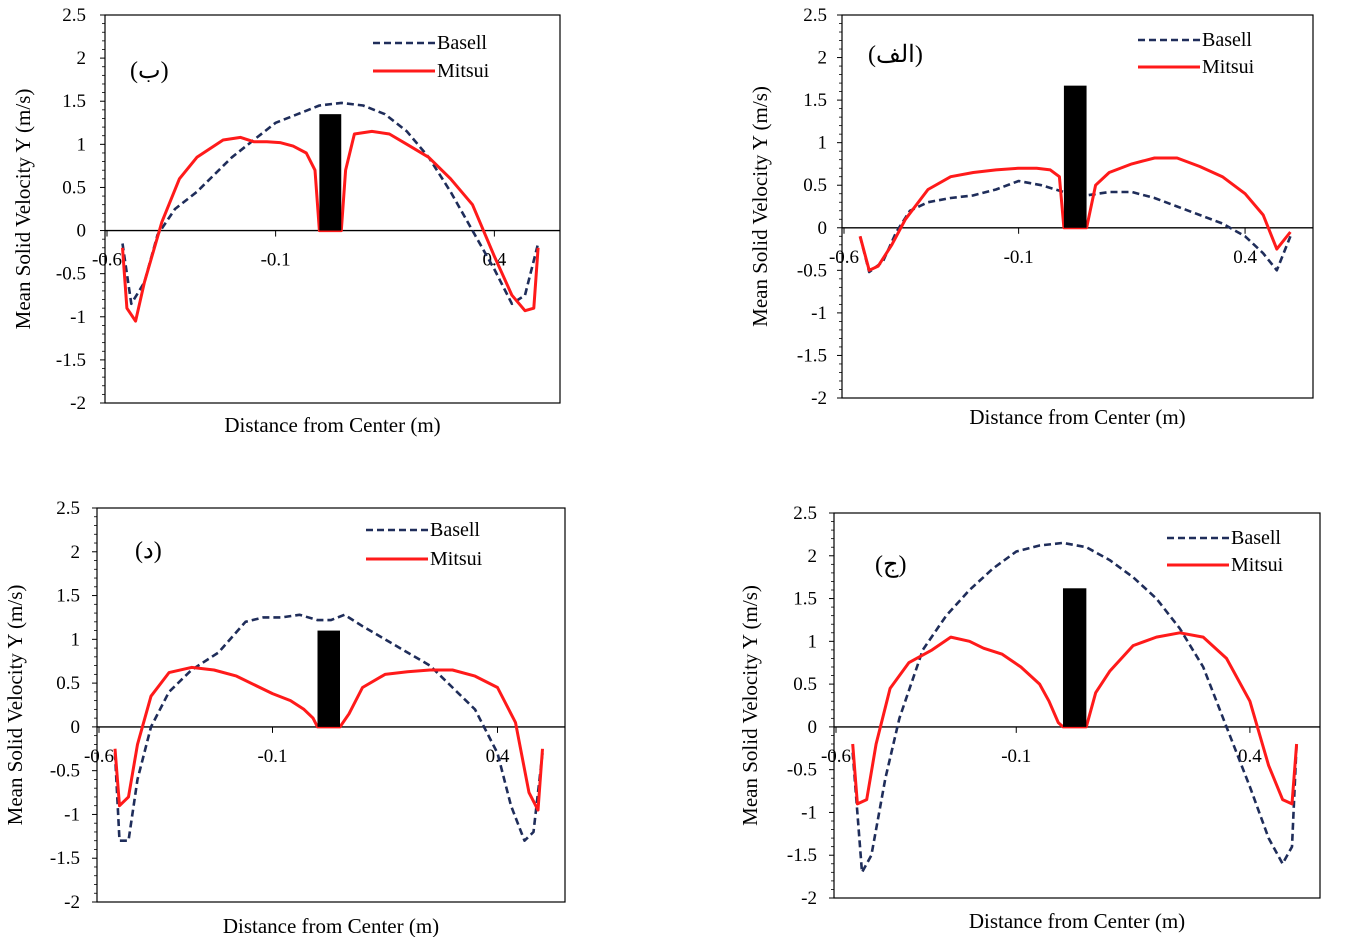 The width and height of the screenshot is (1346, 942). Describe the element at coordinates (895, 55) in the screenshot. I see `panel-label: (الف)` at that location.